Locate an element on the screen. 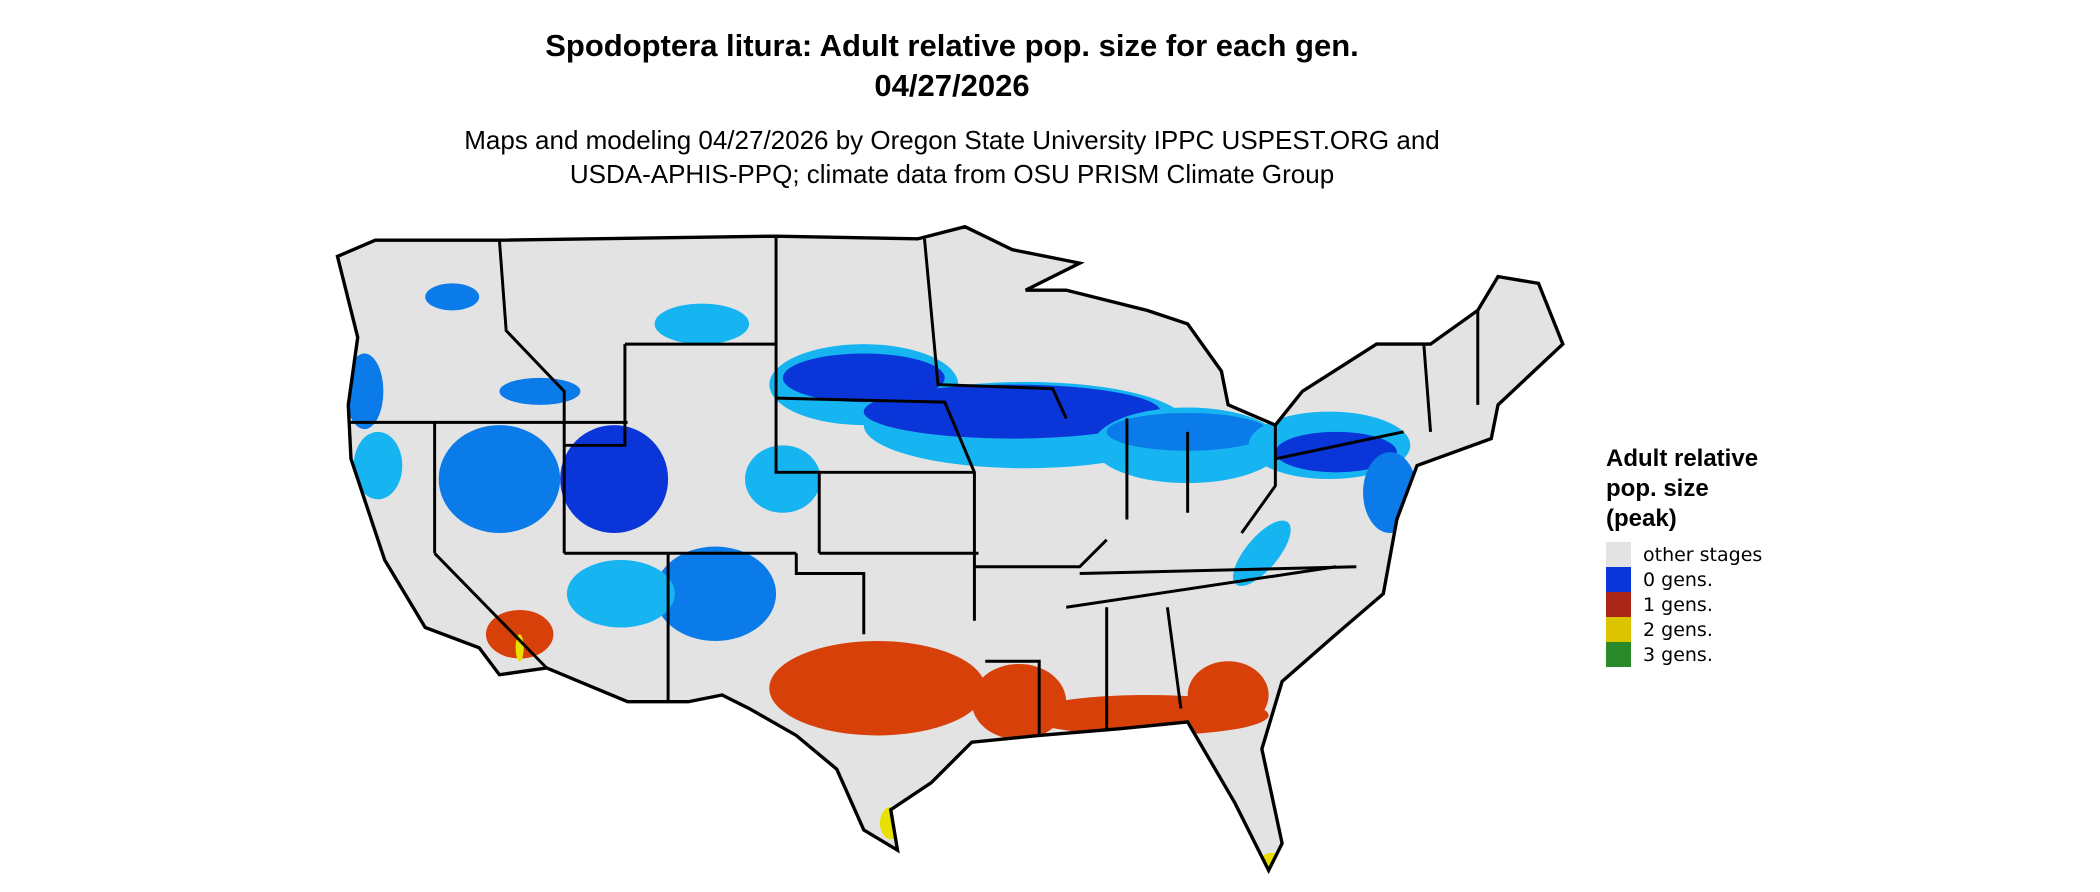  legend-item-other-stages: other stages is located at coordinates (1736, 554).